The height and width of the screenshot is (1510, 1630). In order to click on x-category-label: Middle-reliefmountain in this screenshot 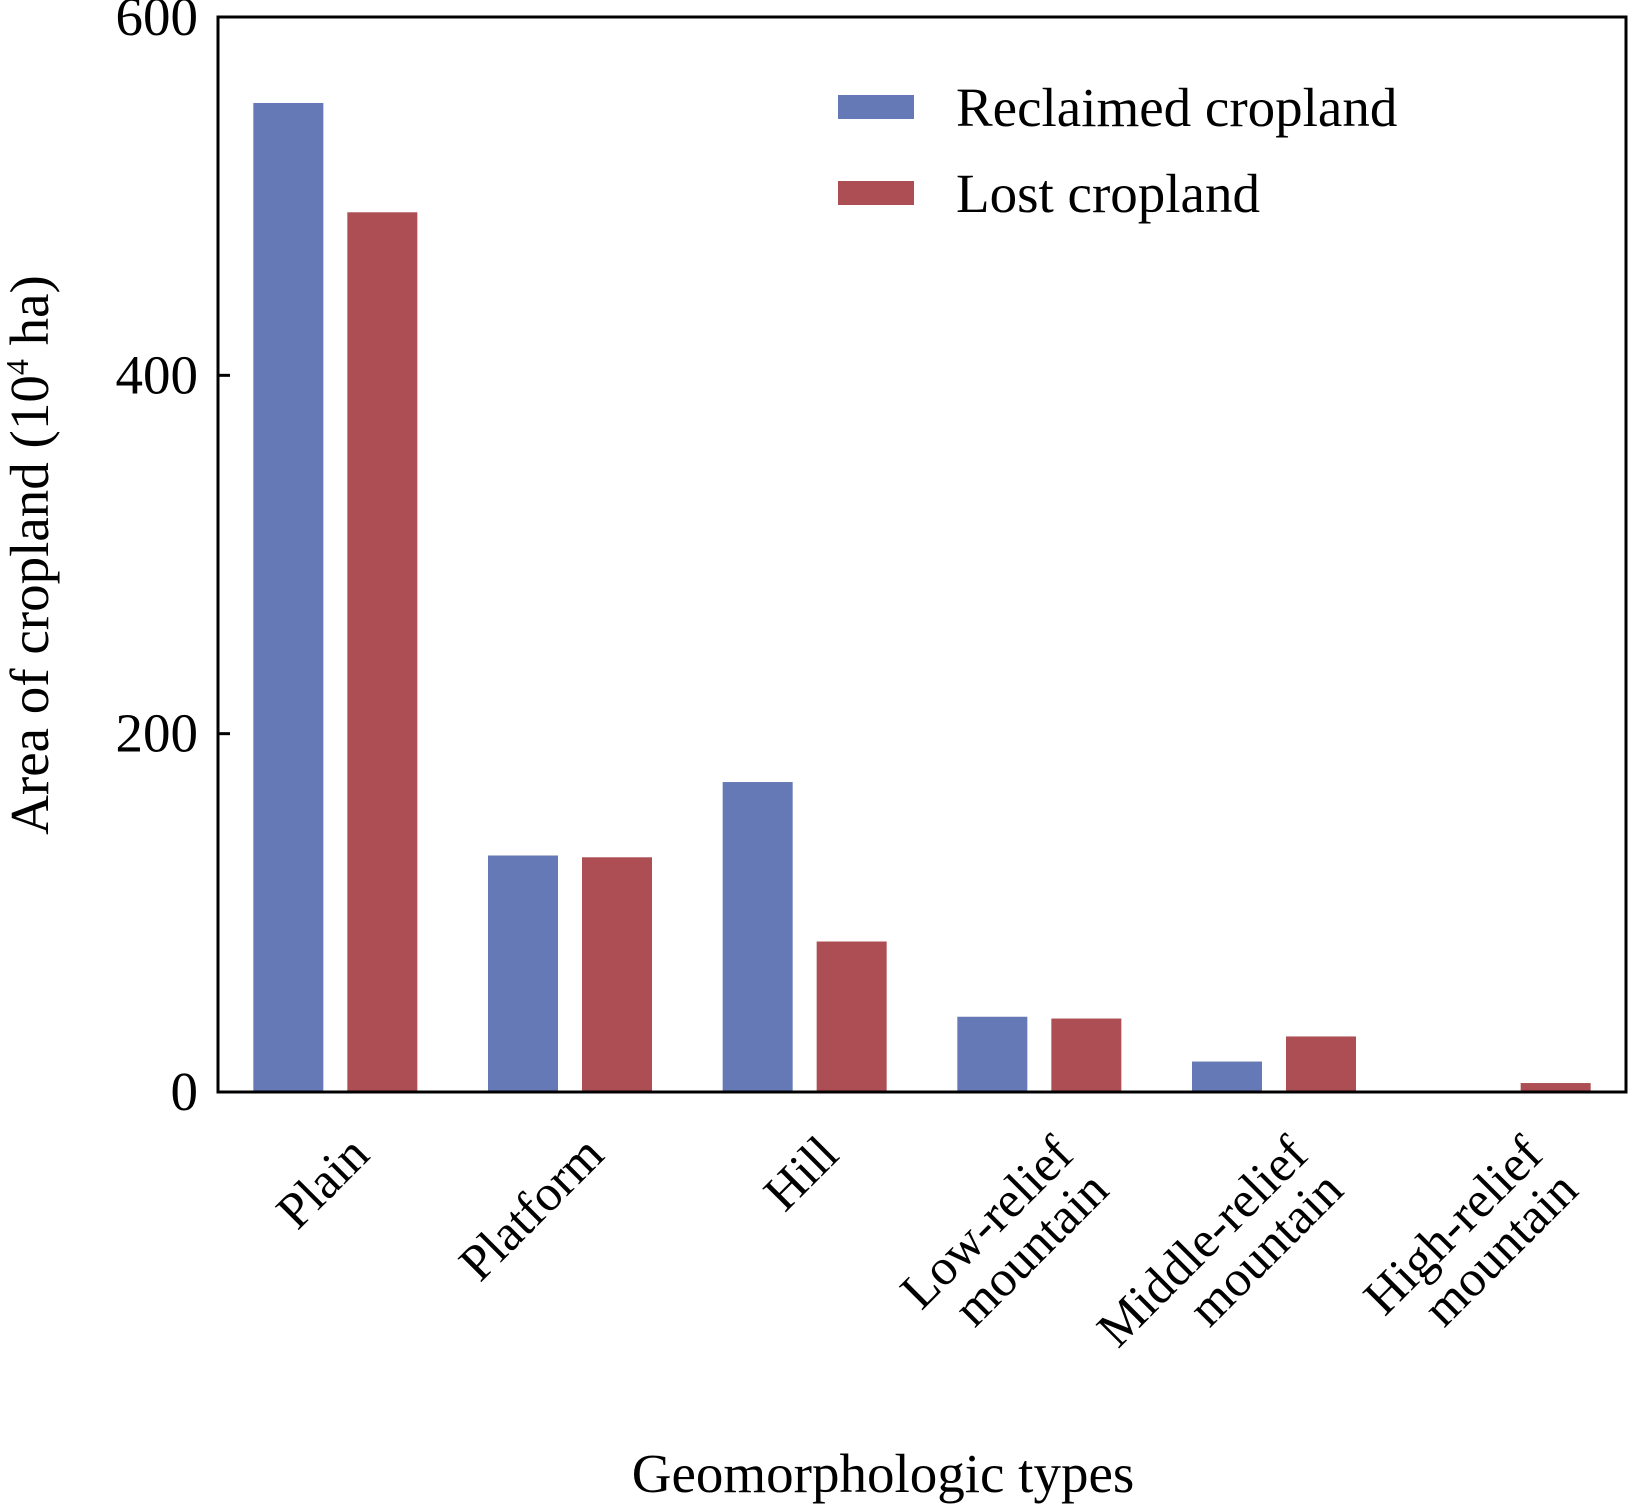, I will do `click(1220, 1259)`.